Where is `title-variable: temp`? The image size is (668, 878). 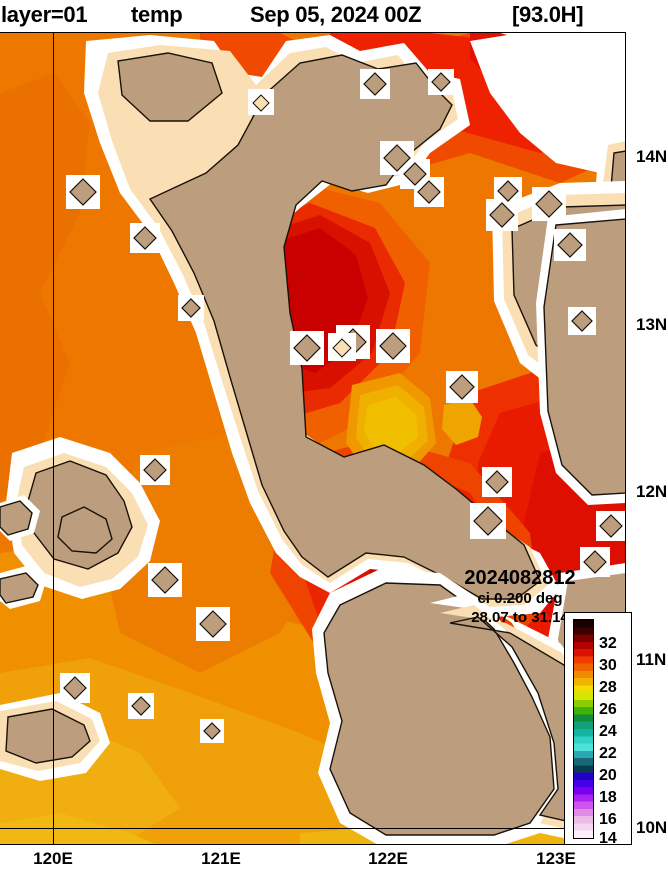 title-variable: temp is located at coordinates (157, 14).